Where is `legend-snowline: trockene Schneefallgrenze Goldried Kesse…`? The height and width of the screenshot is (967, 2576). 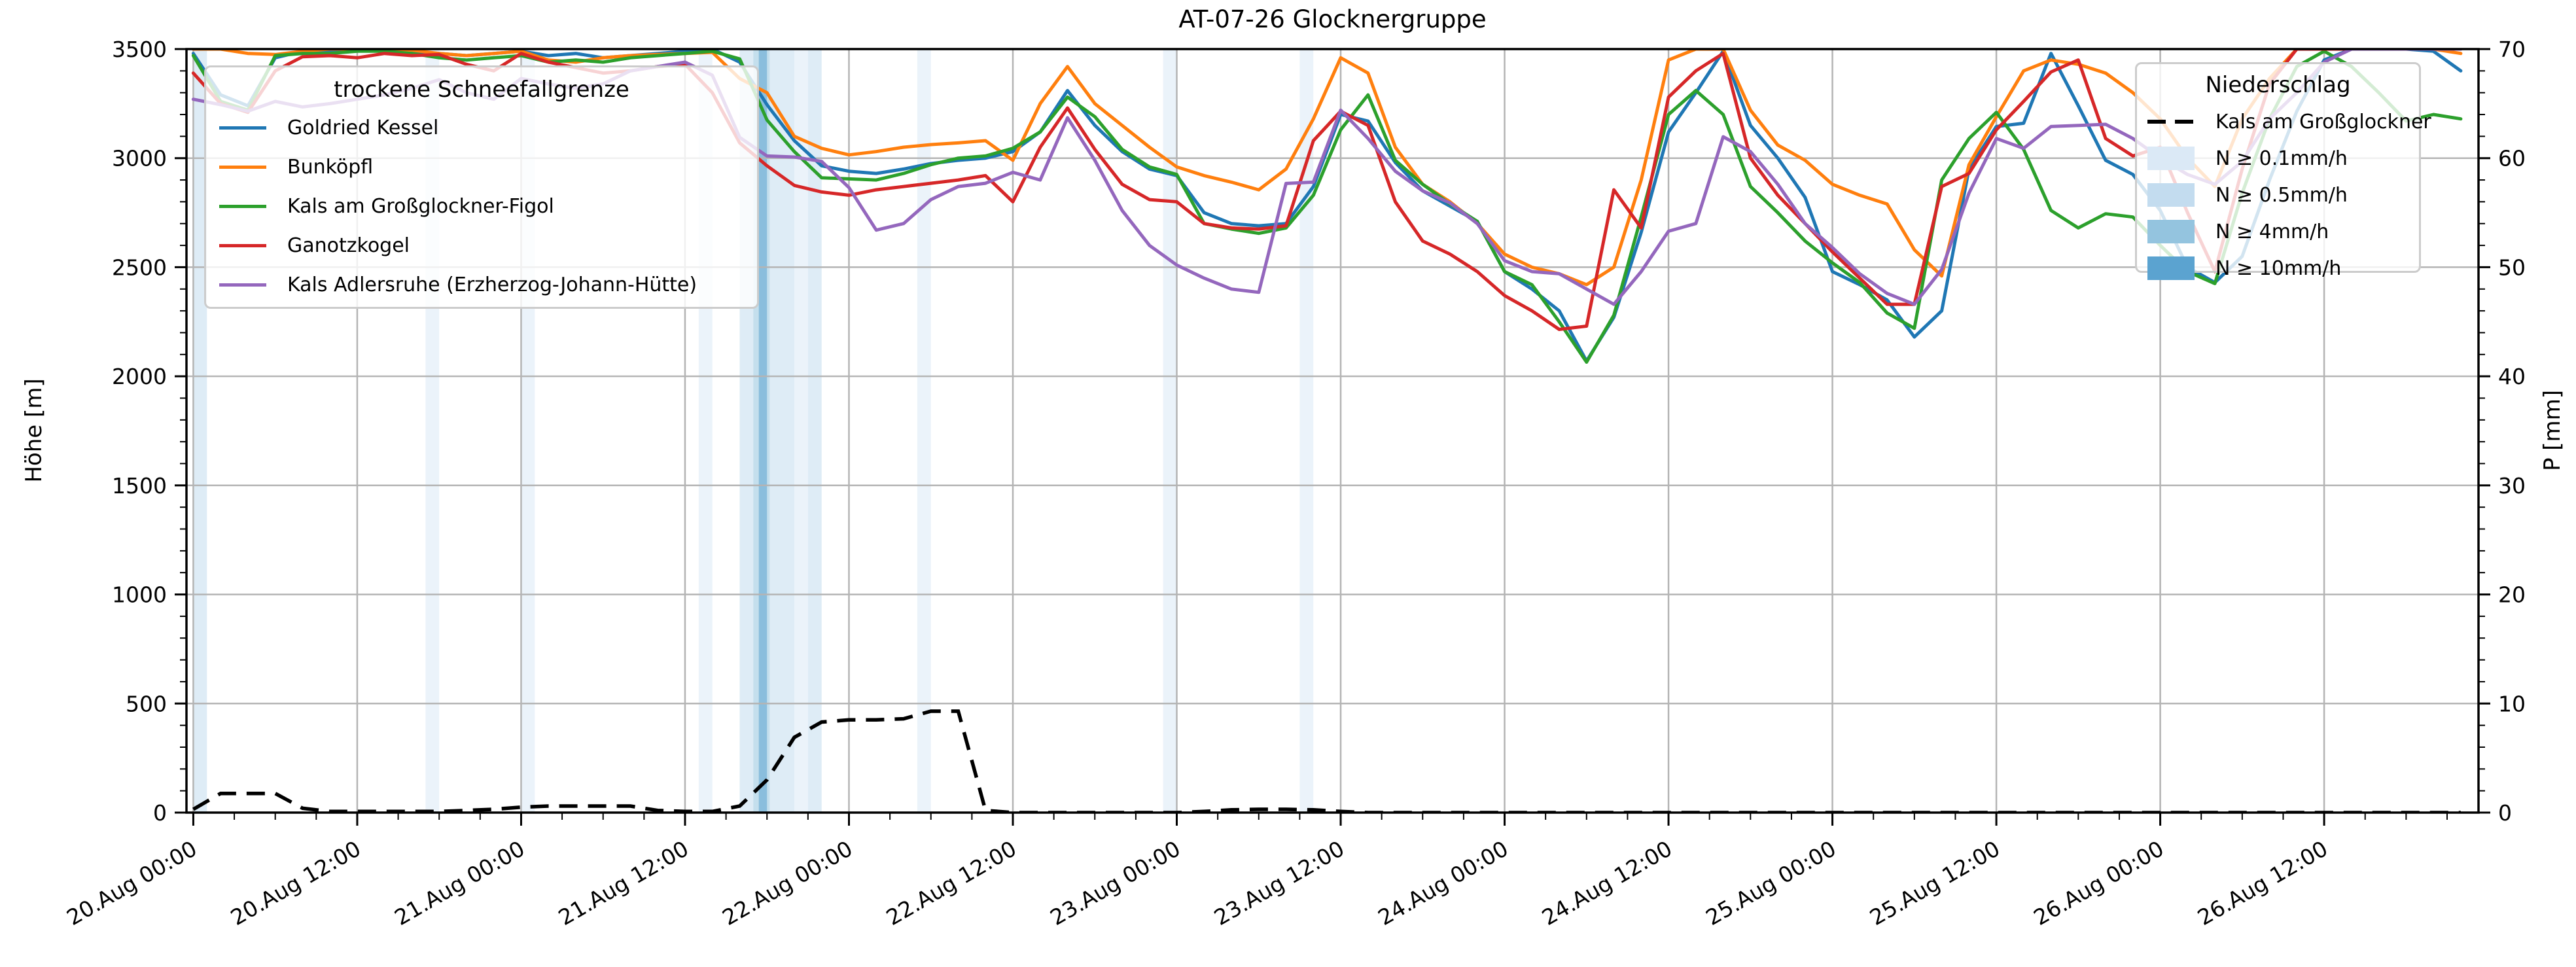 legend-snowline: trockene Schneefallgrenze Goldried Kesse… is located at coordinates (481, 187).